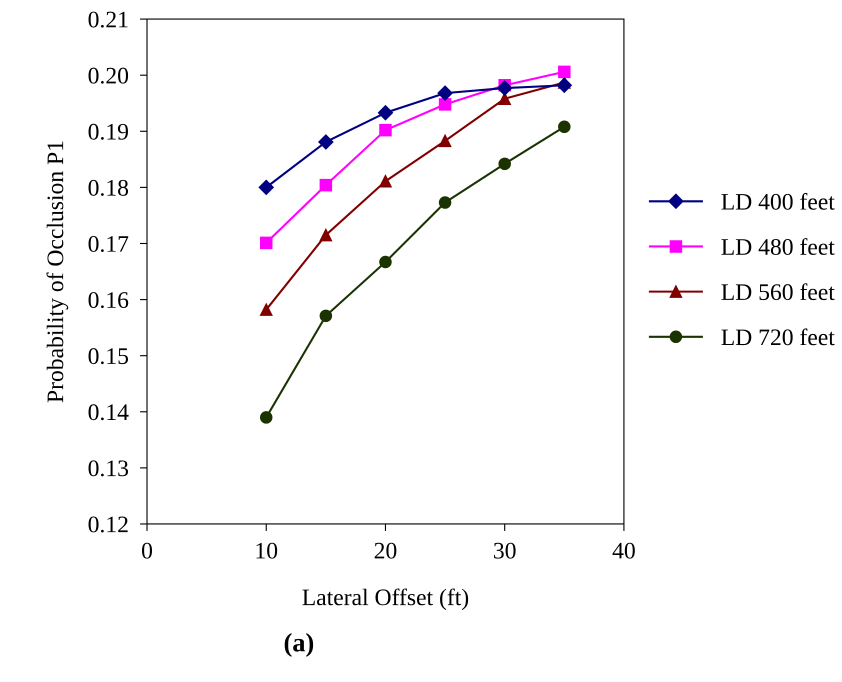 The width and height of the screenshot is (842, 682). Describe the element at coordinates (108, 244) in the screenshot. I see `y-tick-label: 0.17` at that location.